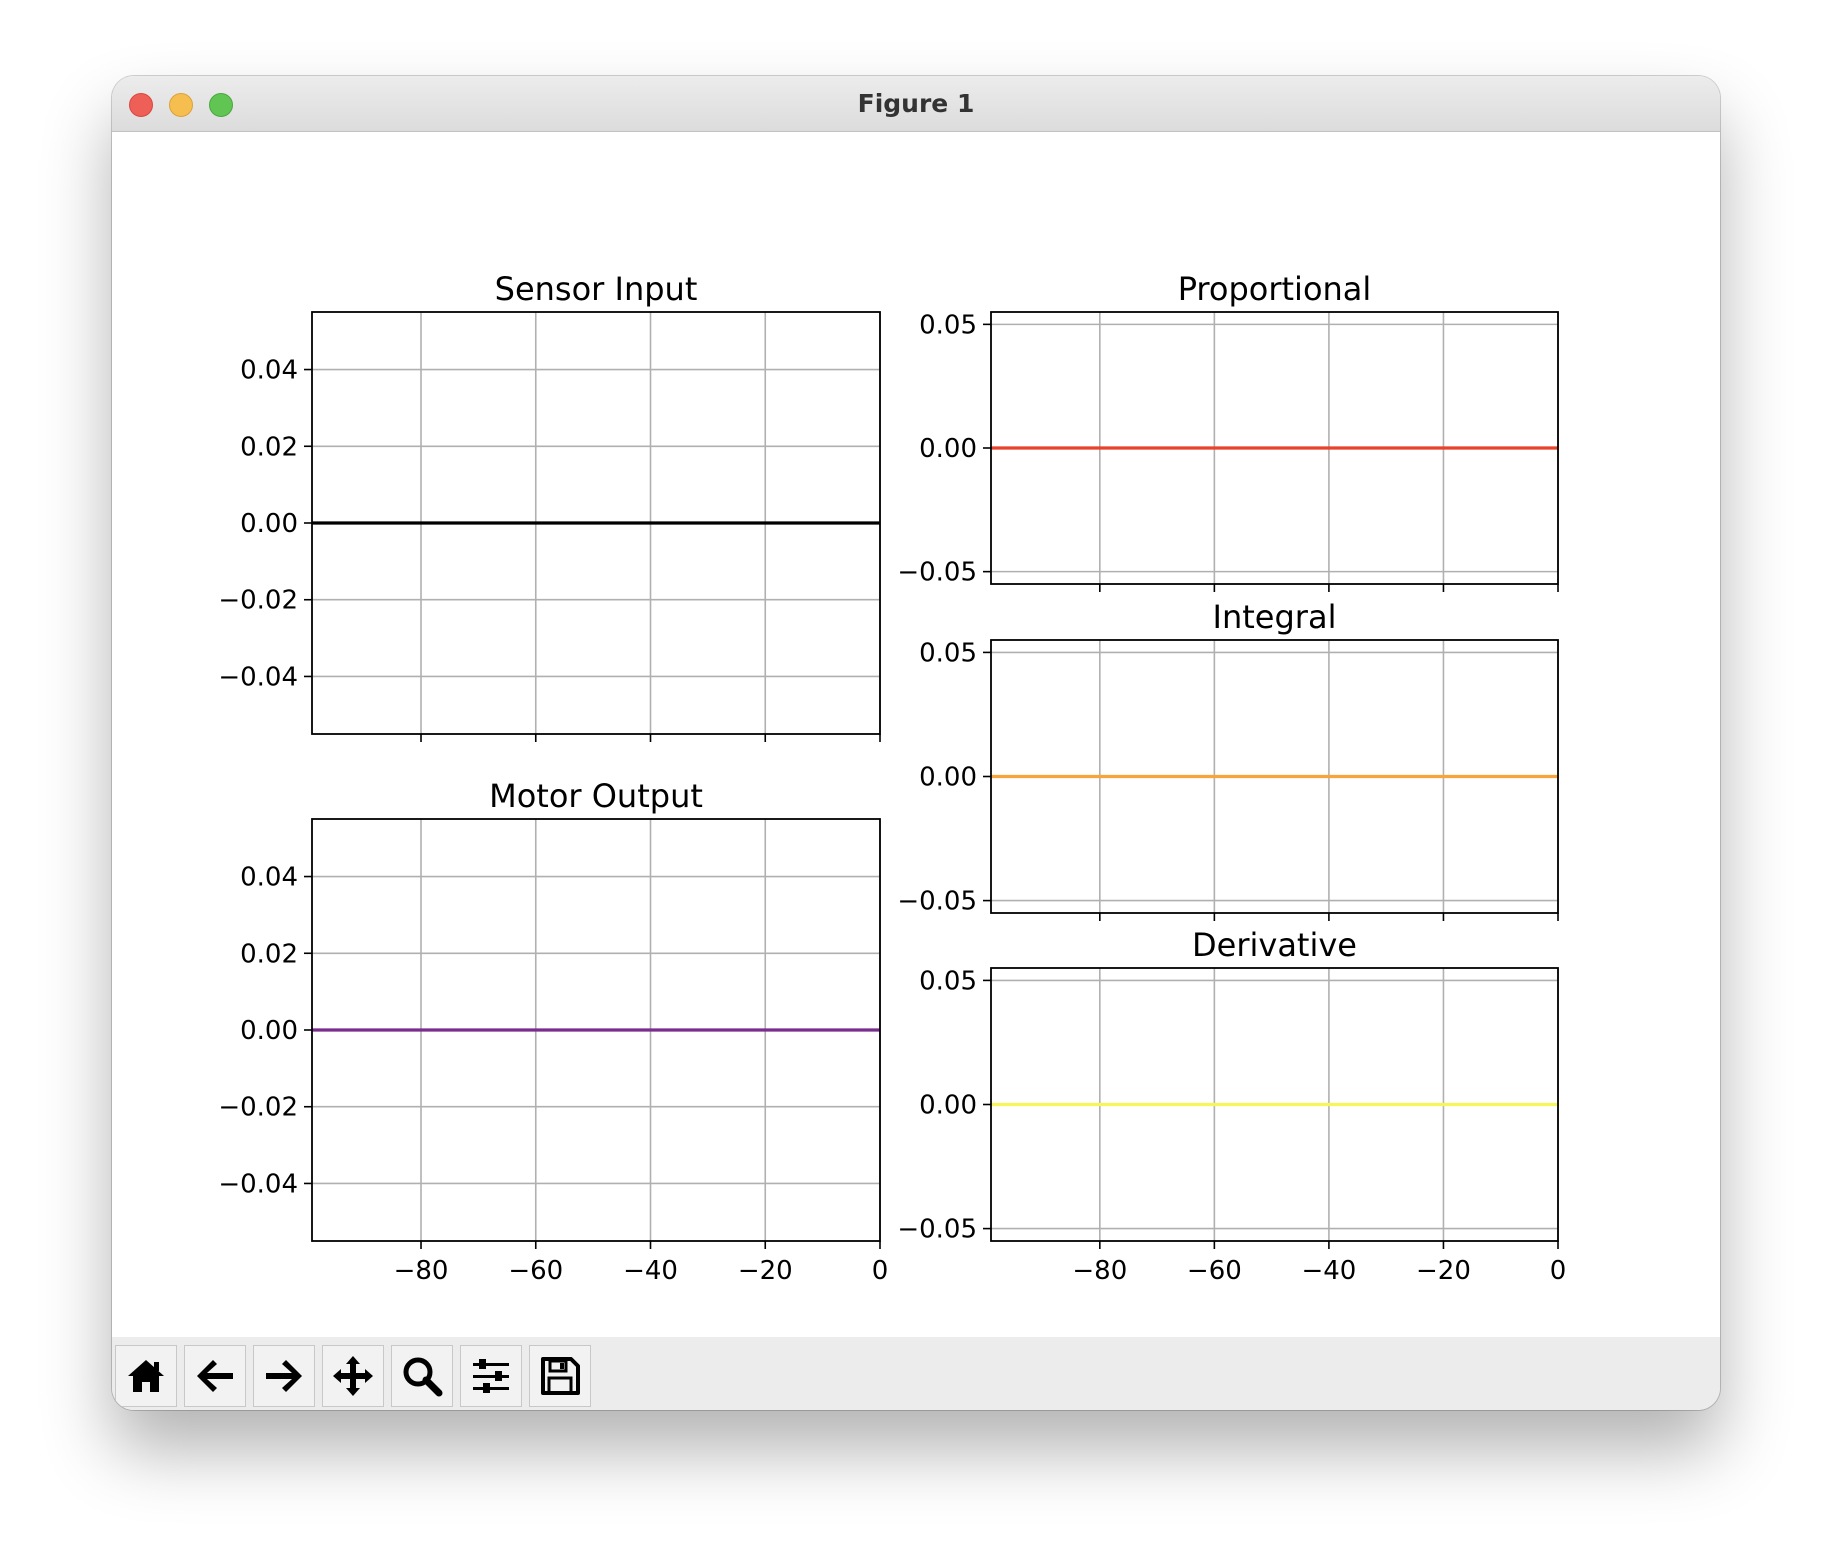 The width and height of the screenshot is (1824, 1552). Describe the element at coordinates (1214, 1271) in the screenshot. I see `derivative-xtick-label: −60` at that location.